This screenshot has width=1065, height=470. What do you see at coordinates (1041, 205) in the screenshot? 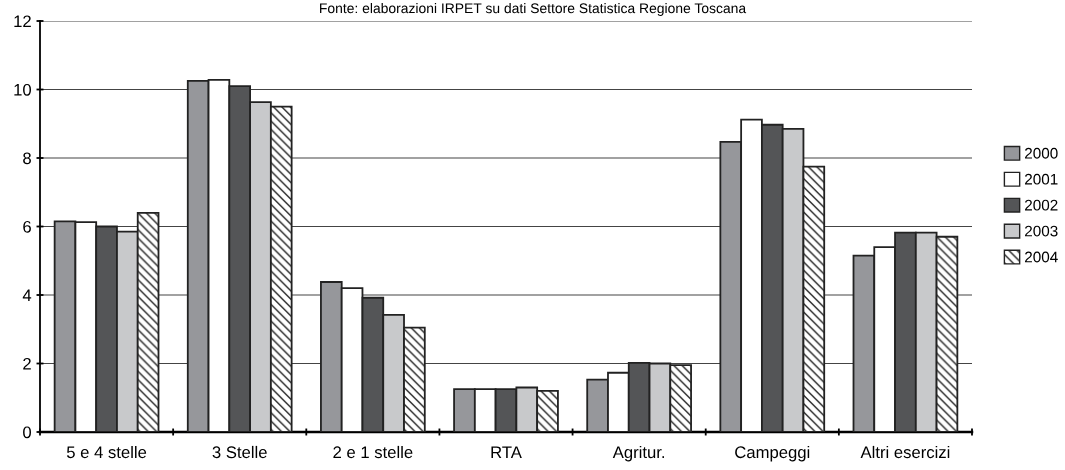
I see `legend-label: 2002` at bounding box center [1041, 205].